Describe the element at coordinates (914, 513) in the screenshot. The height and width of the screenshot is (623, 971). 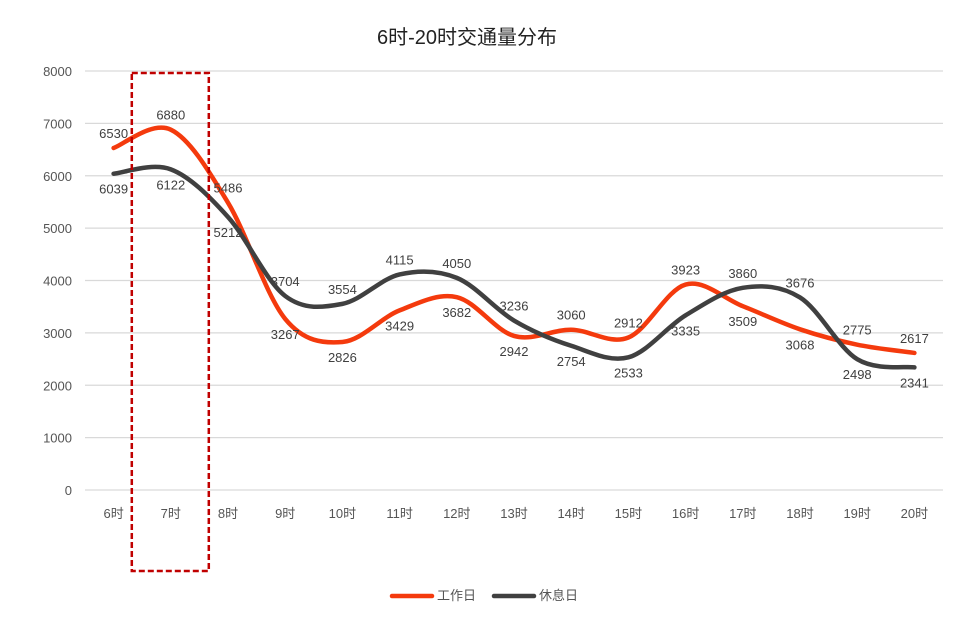
I see `x-tick-label: 20时` at that location.